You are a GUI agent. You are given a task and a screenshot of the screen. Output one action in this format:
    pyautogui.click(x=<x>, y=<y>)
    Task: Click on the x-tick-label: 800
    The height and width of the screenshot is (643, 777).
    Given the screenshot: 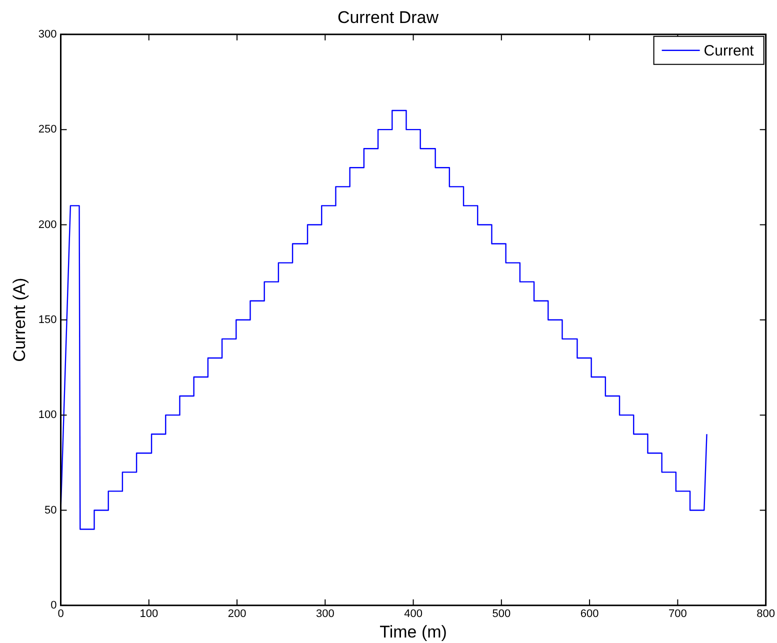 What is the action you would take?
    pyautogui.click(x=766, y=614)
    